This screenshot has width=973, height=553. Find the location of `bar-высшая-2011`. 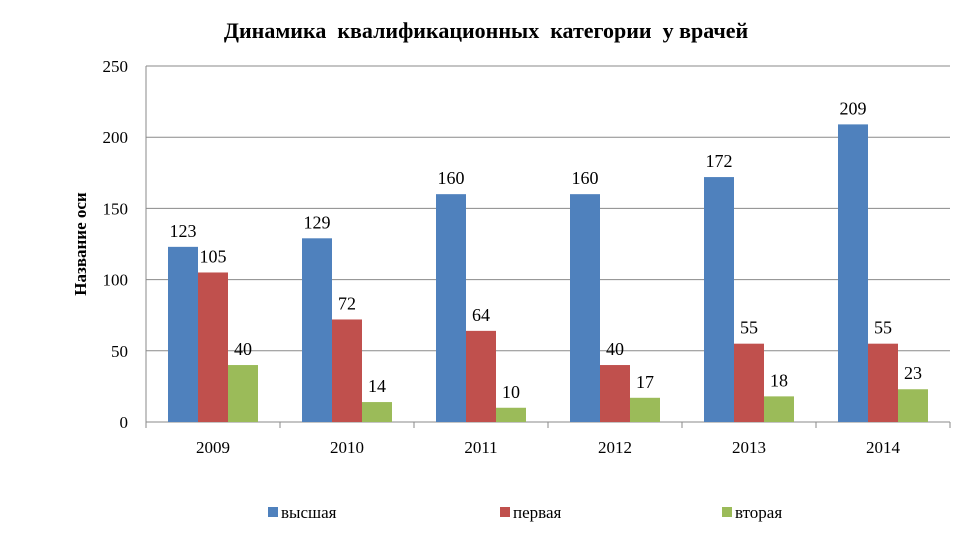

bar-высшая-2011 is located at coordinates (451, 308).